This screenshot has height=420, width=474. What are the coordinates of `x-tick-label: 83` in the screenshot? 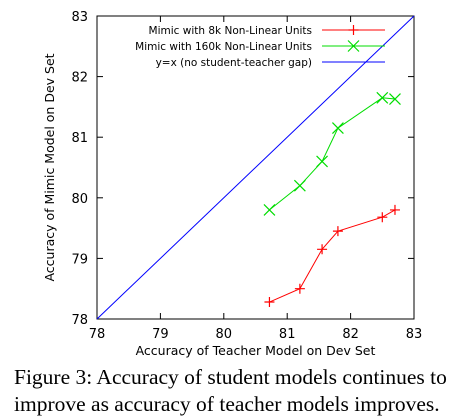 It's located at (414, 334).